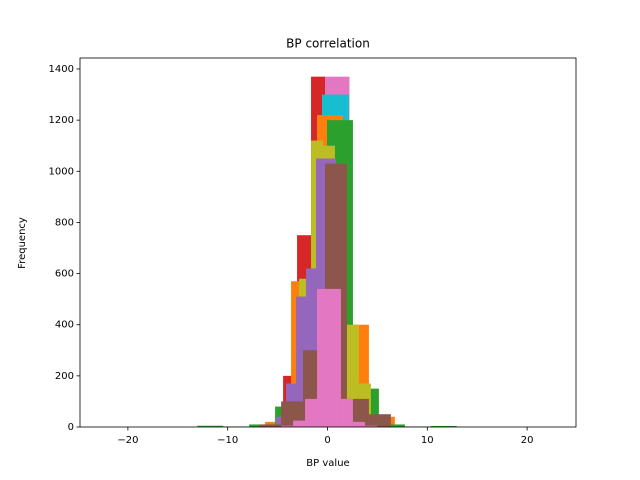  I want to click on x-tick-label: 0, so click(327, 440).